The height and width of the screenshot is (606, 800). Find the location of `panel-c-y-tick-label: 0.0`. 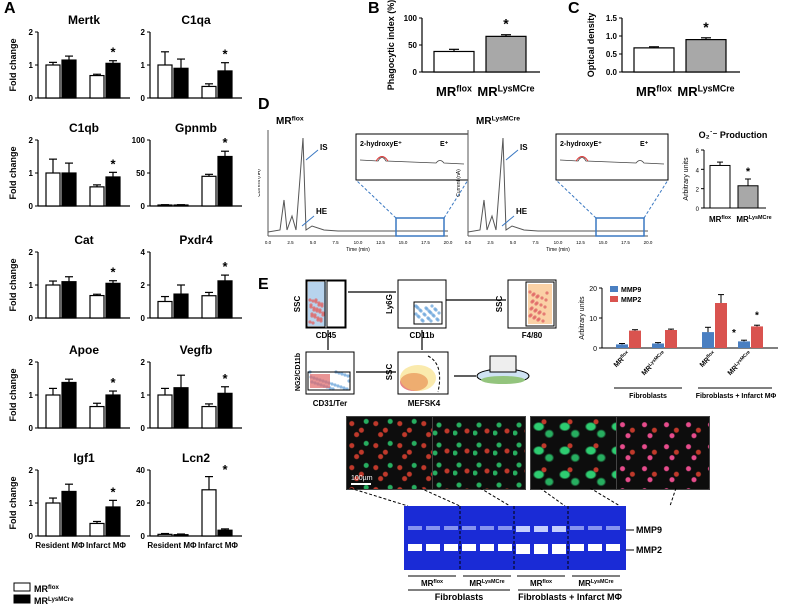

panel-c-y-tick-label: 0.0 is located at coordinates (612, 72).